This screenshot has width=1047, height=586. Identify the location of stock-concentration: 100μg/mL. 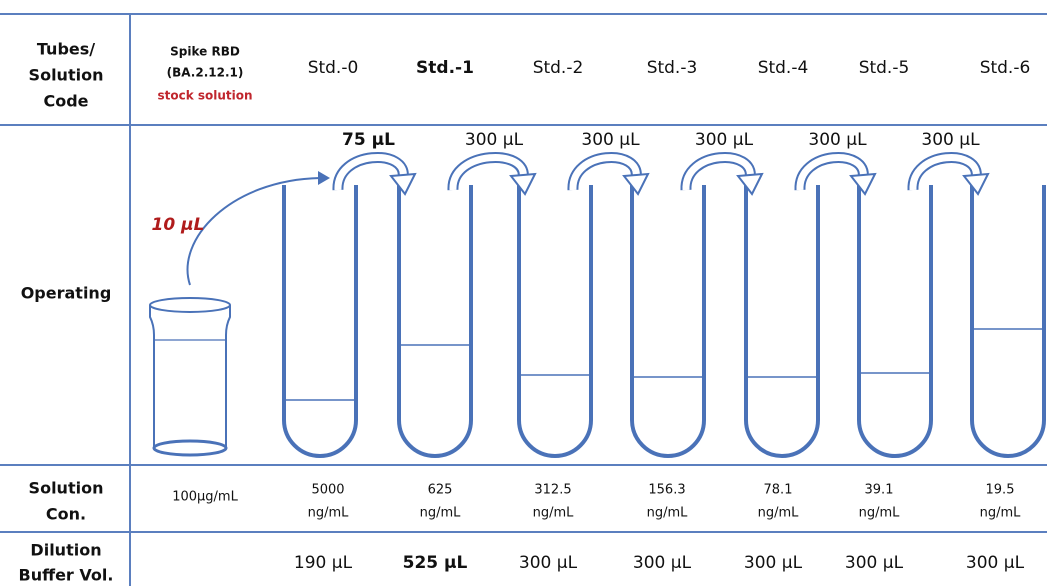
(205, 497).